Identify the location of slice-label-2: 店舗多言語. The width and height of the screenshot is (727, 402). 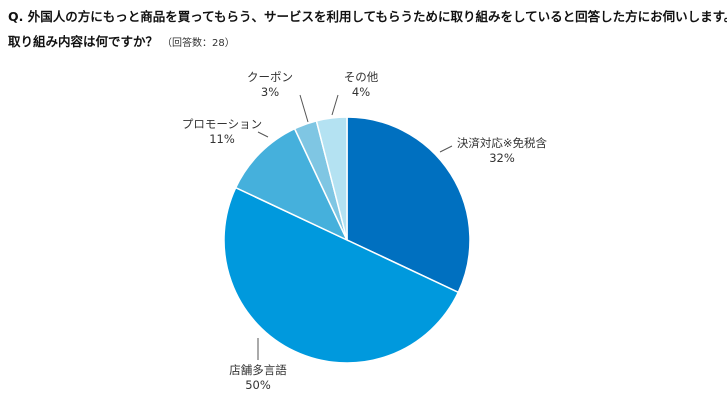
(258, 370).